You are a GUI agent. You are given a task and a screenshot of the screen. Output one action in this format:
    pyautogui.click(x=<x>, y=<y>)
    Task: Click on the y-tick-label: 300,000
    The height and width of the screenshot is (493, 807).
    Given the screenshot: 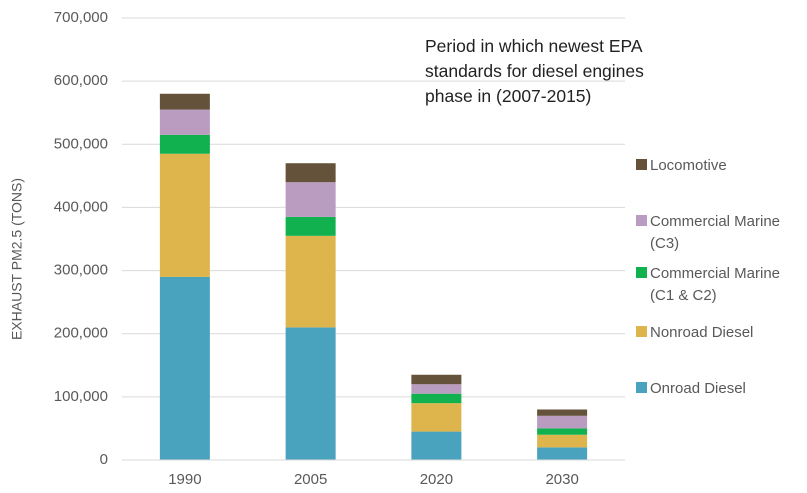 What is the action you would take?
    pyautogui.click(x=81, y=270)
    